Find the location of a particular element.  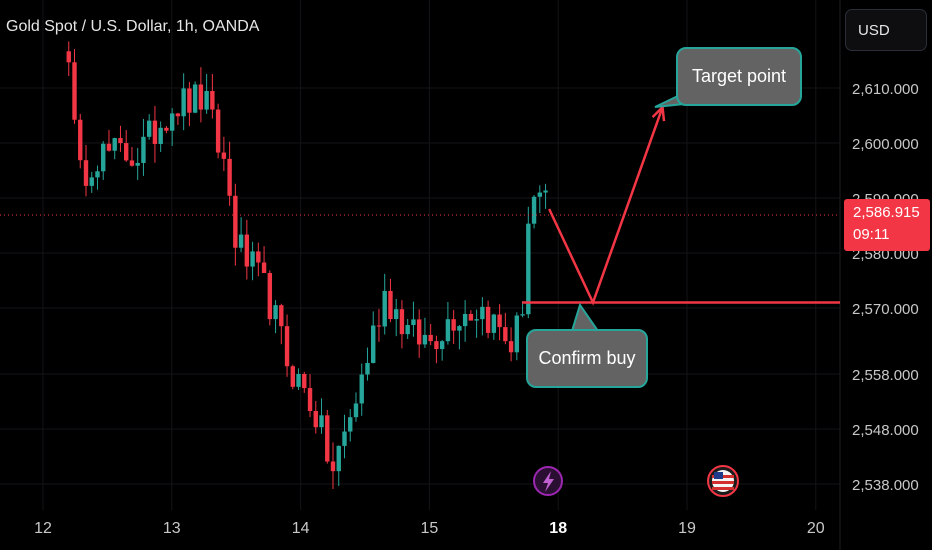

x-axis: 12 13 14 15 18 19 20 is located at coordinates (429, 528).